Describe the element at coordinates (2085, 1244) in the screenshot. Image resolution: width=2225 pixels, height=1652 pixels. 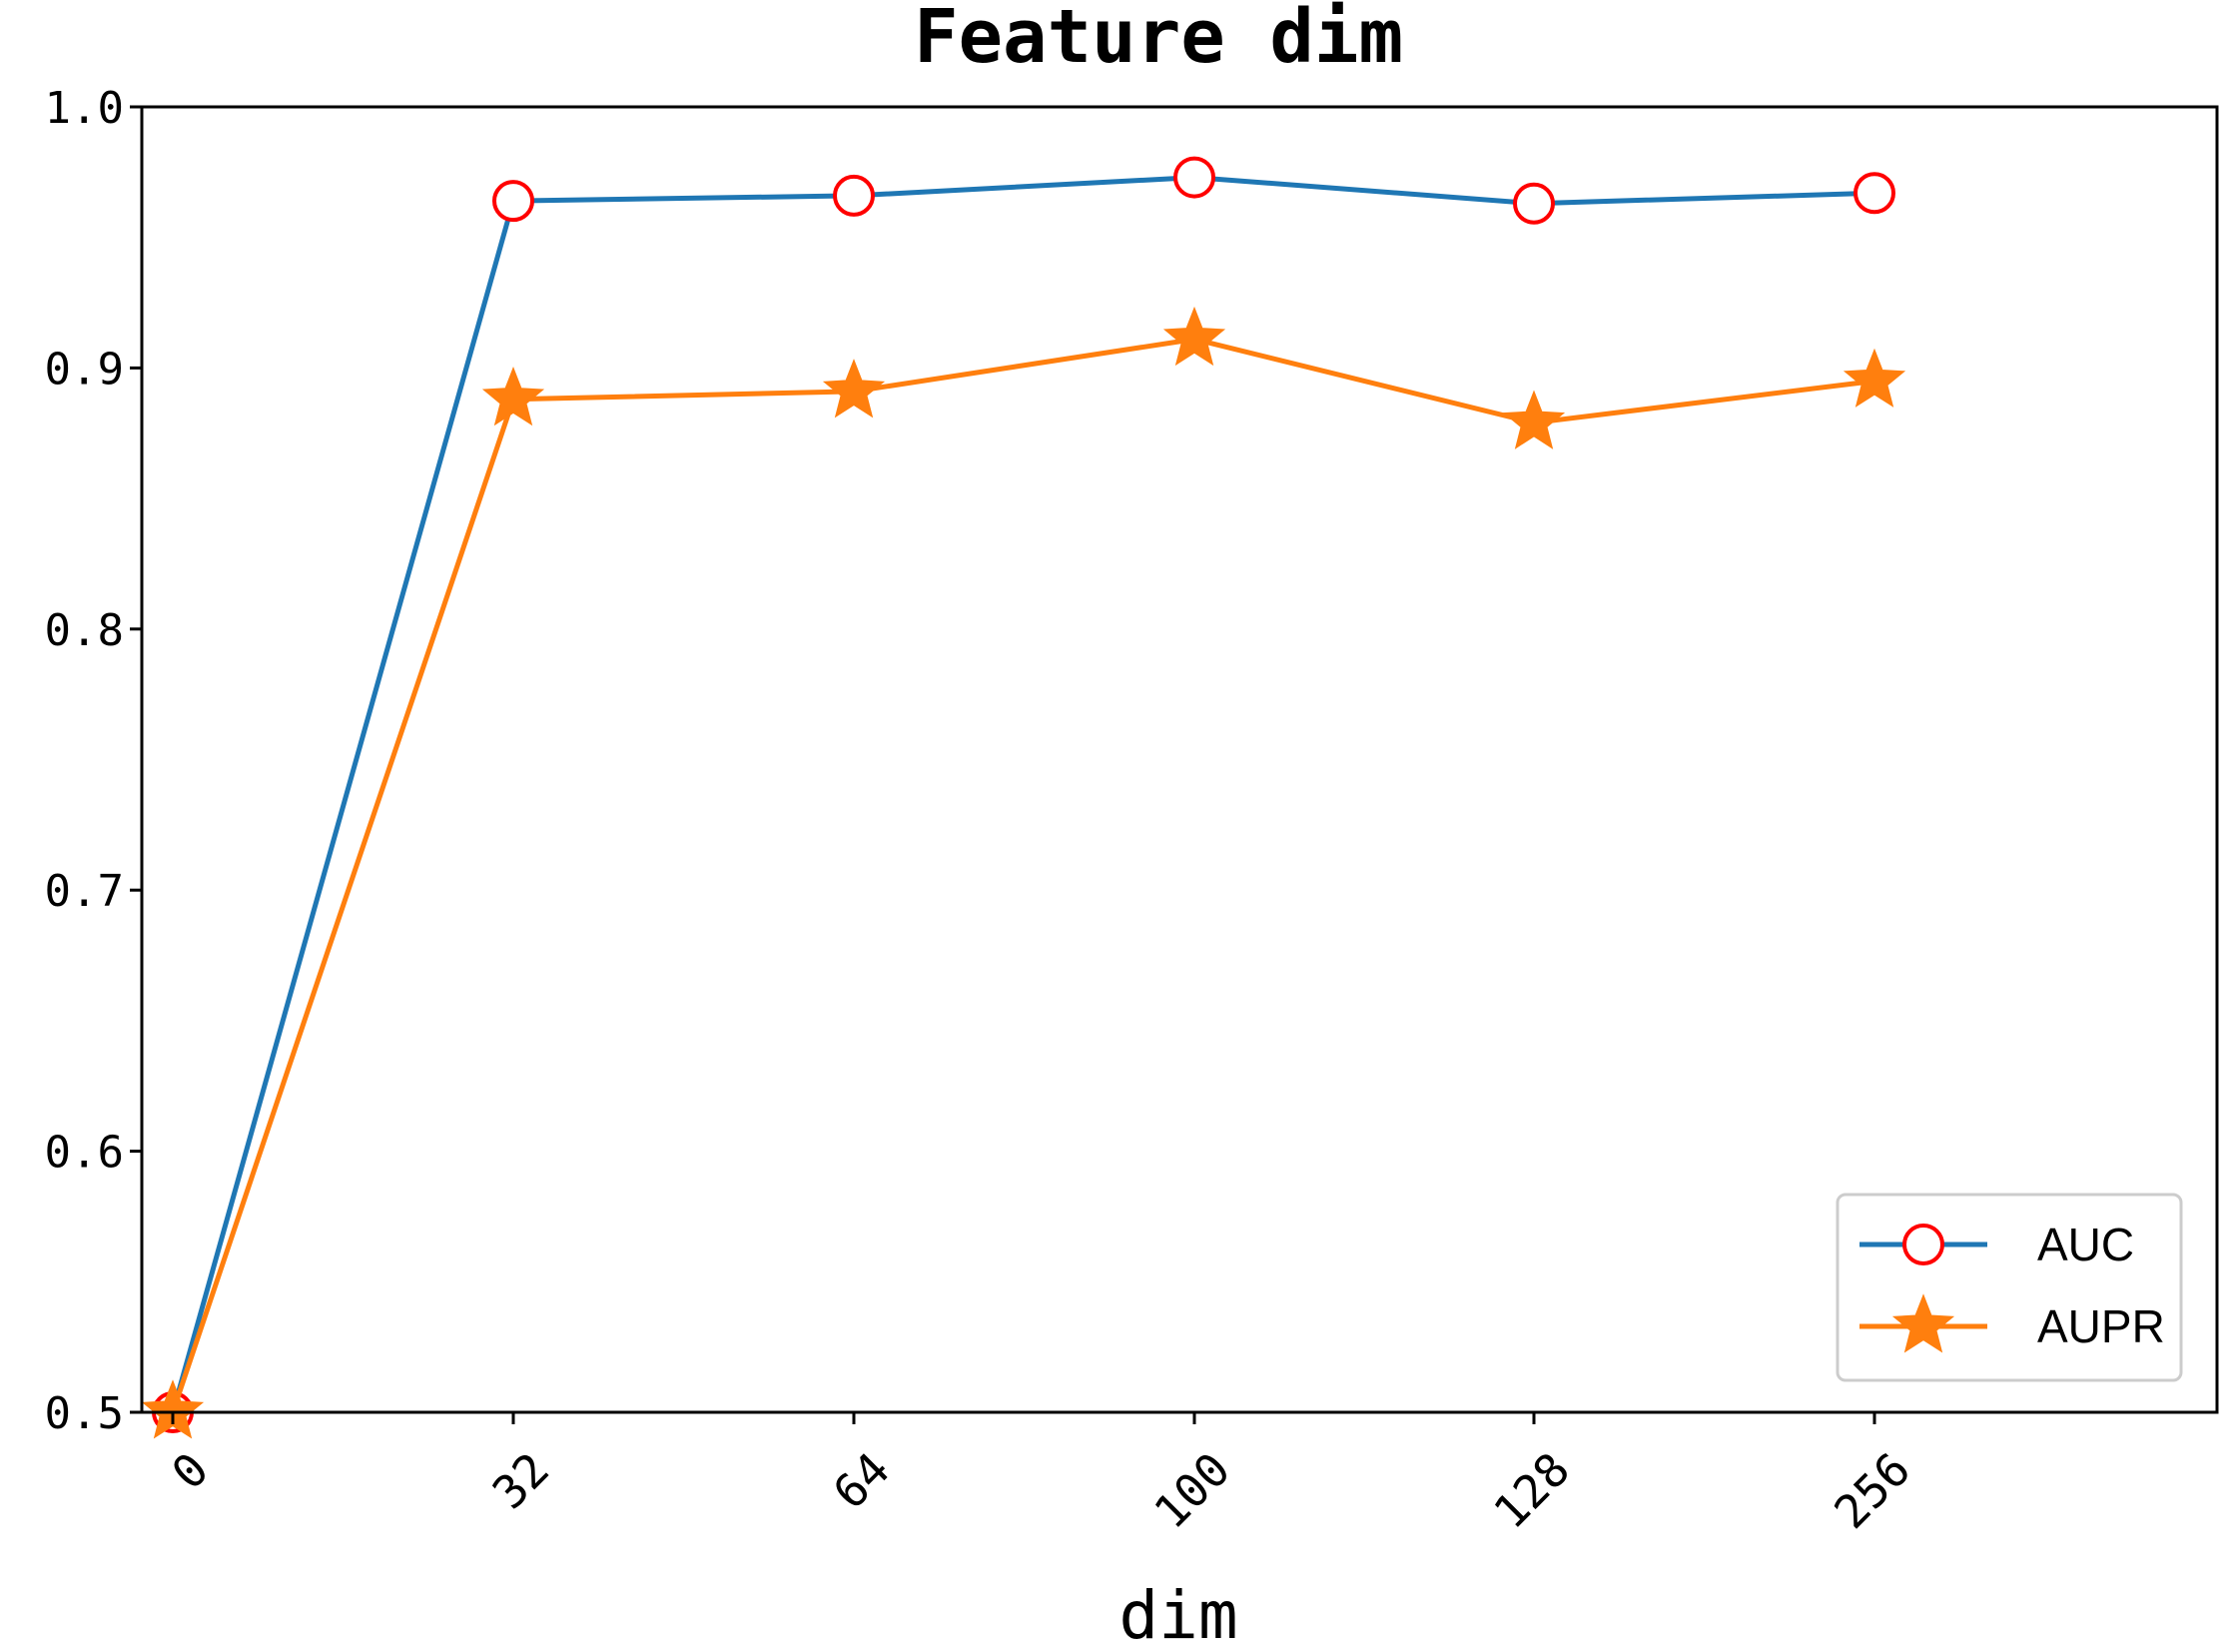
I see `legend-label: AUC` at that location.